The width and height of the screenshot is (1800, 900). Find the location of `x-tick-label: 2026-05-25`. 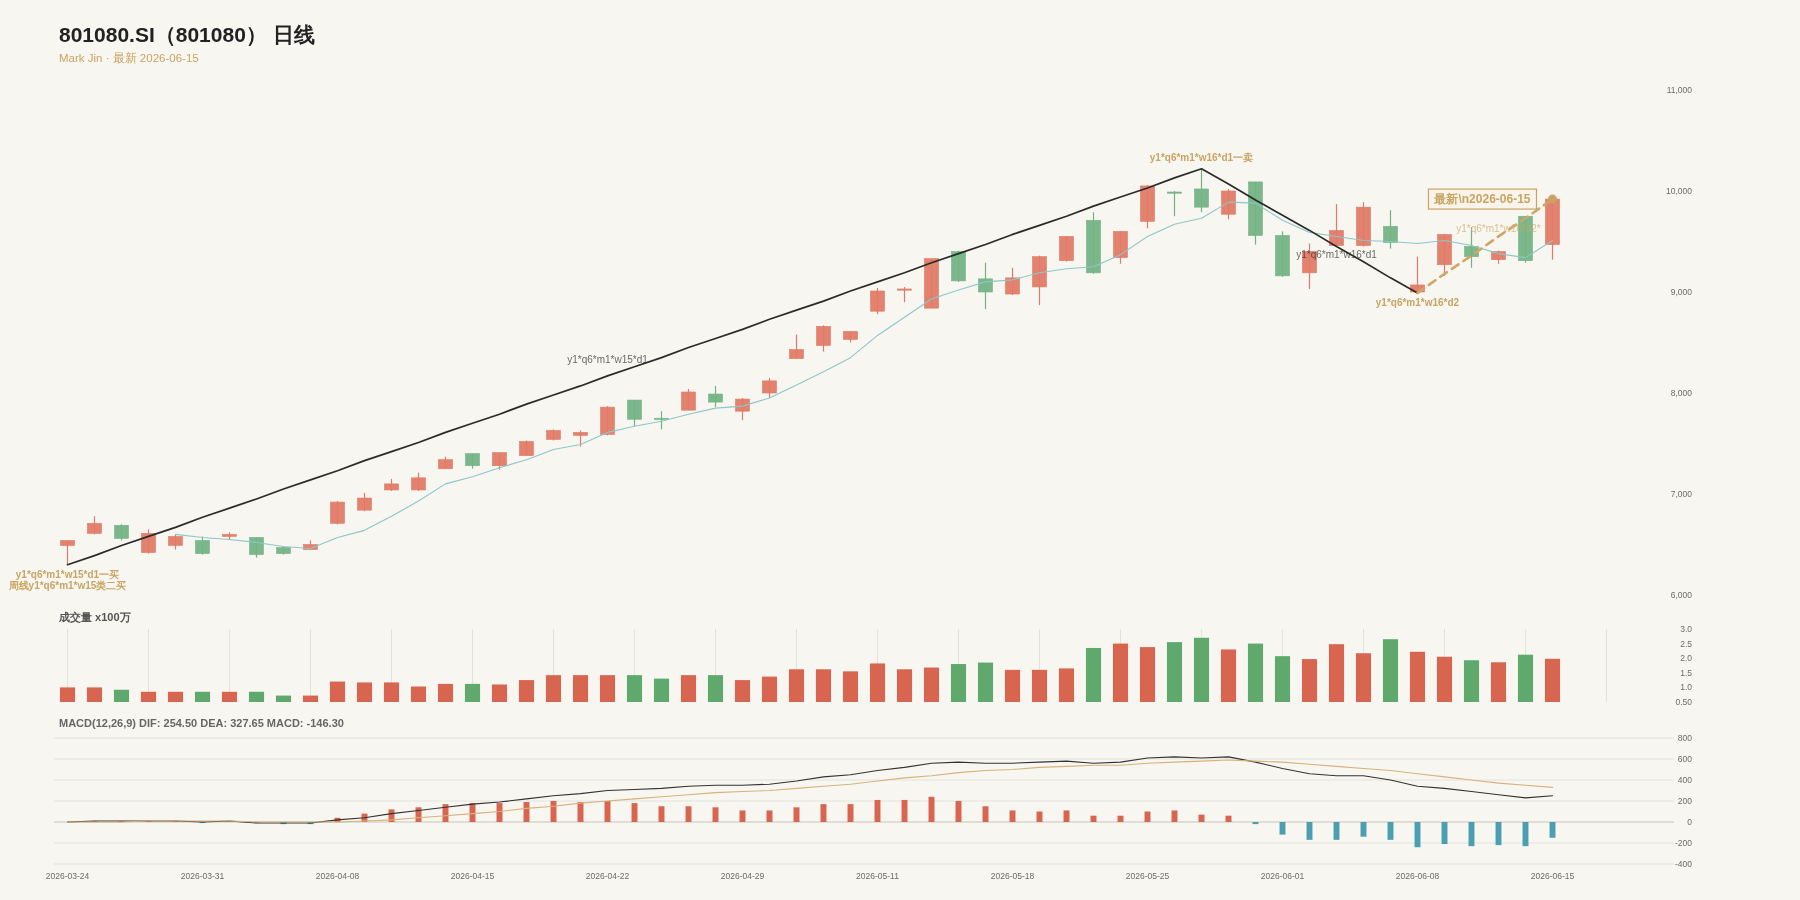

x-tick-label: 2026-05-25 is located at coordinates (1147, 876).